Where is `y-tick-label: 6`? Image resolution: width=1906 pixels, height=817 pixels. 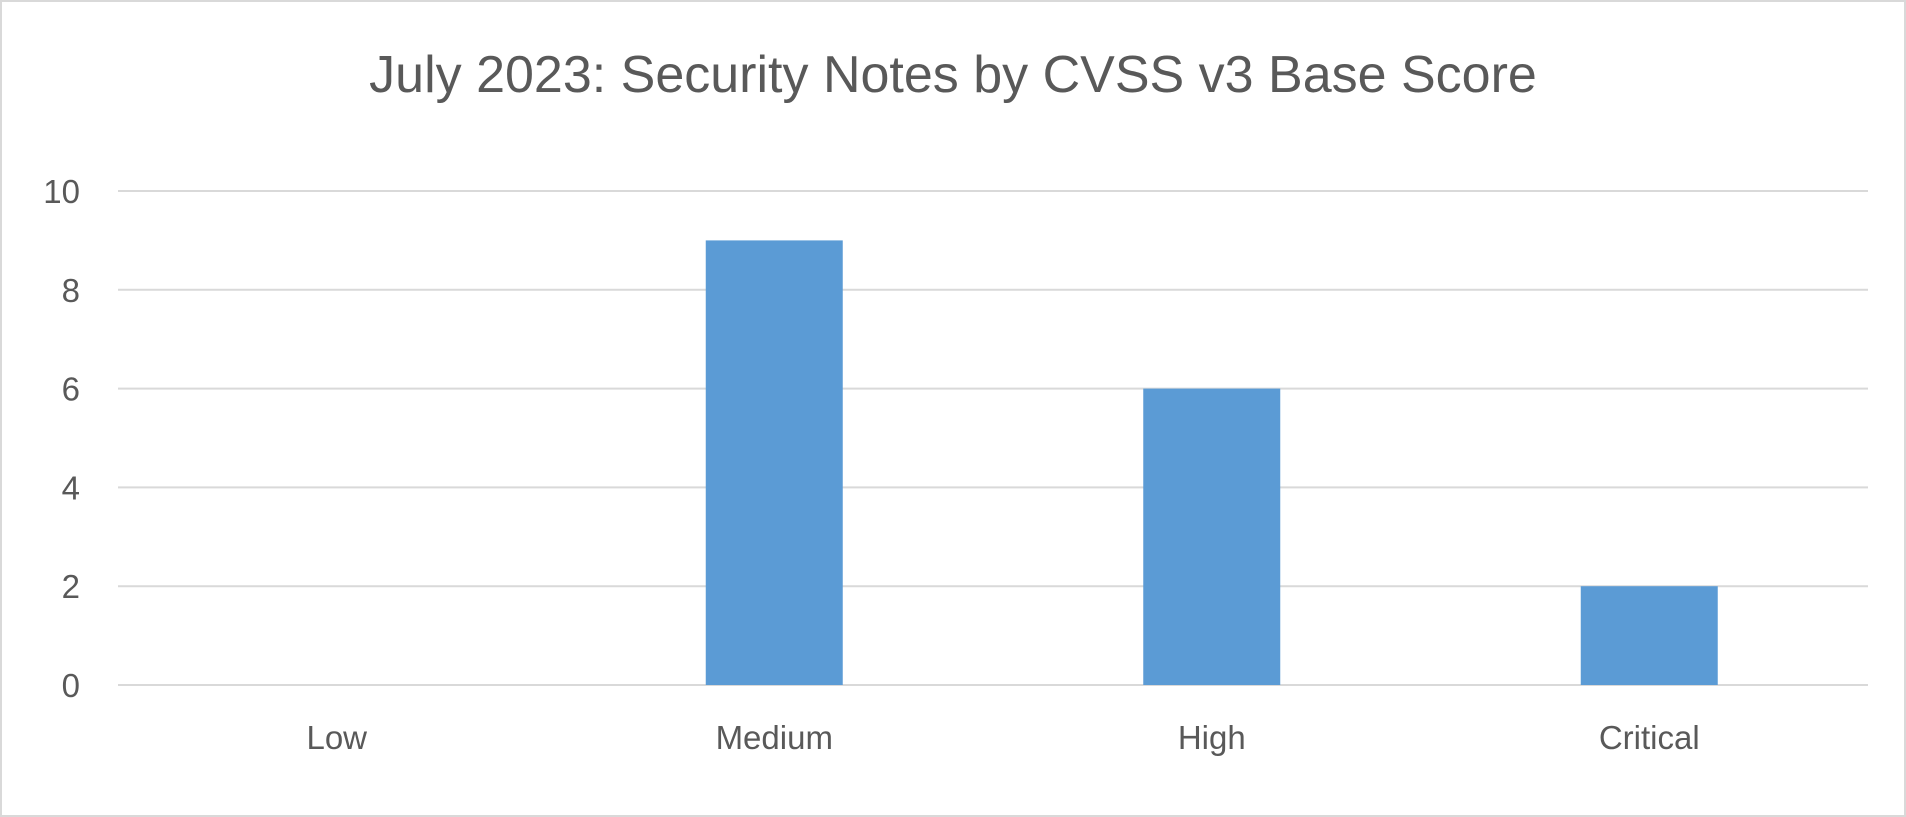 y-tick-label: 6 is located at coordinates (71, 389).